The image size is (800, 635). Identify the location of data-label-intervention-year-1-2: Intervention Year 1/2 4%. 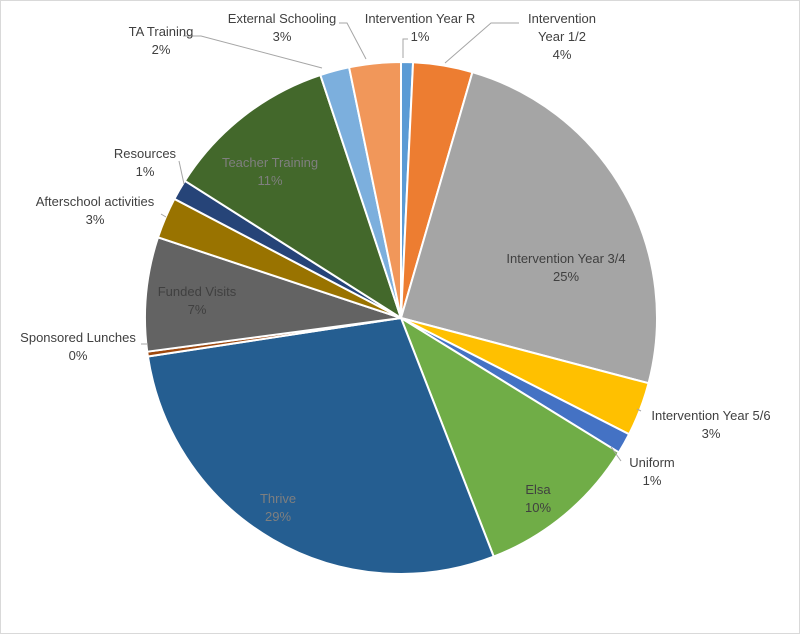
(562, 36).